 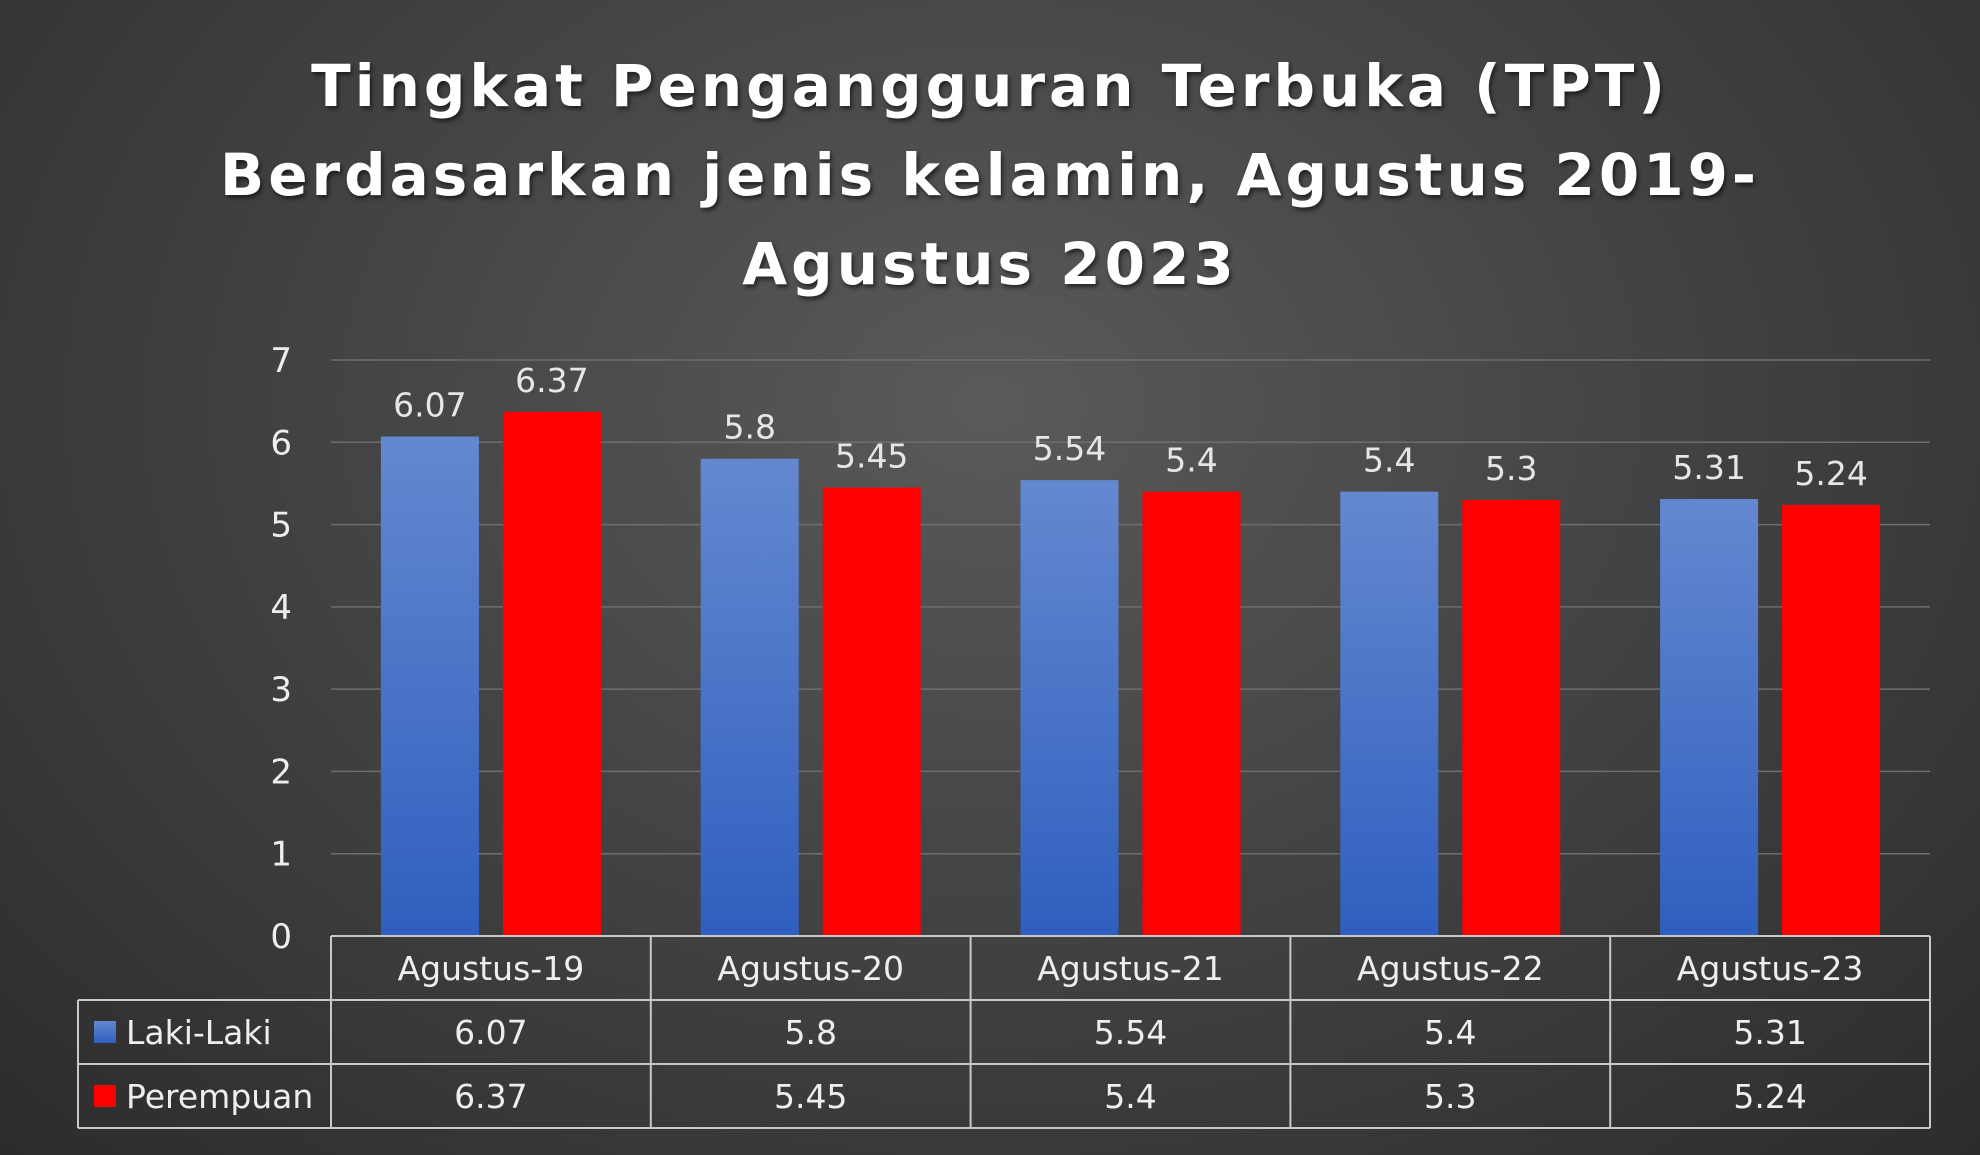 I want to click on chart-title-line-2: Berdasarkan jenis kelamin, Agustus 2019-, so click(x=990, y=175).